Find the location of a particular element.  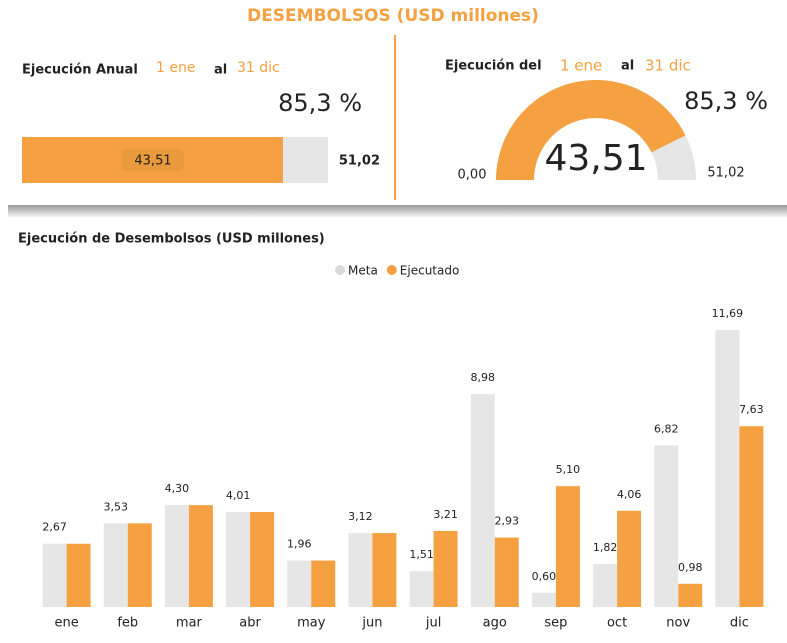

gauge-value: 43,51 is located at coordinates (595, 158).